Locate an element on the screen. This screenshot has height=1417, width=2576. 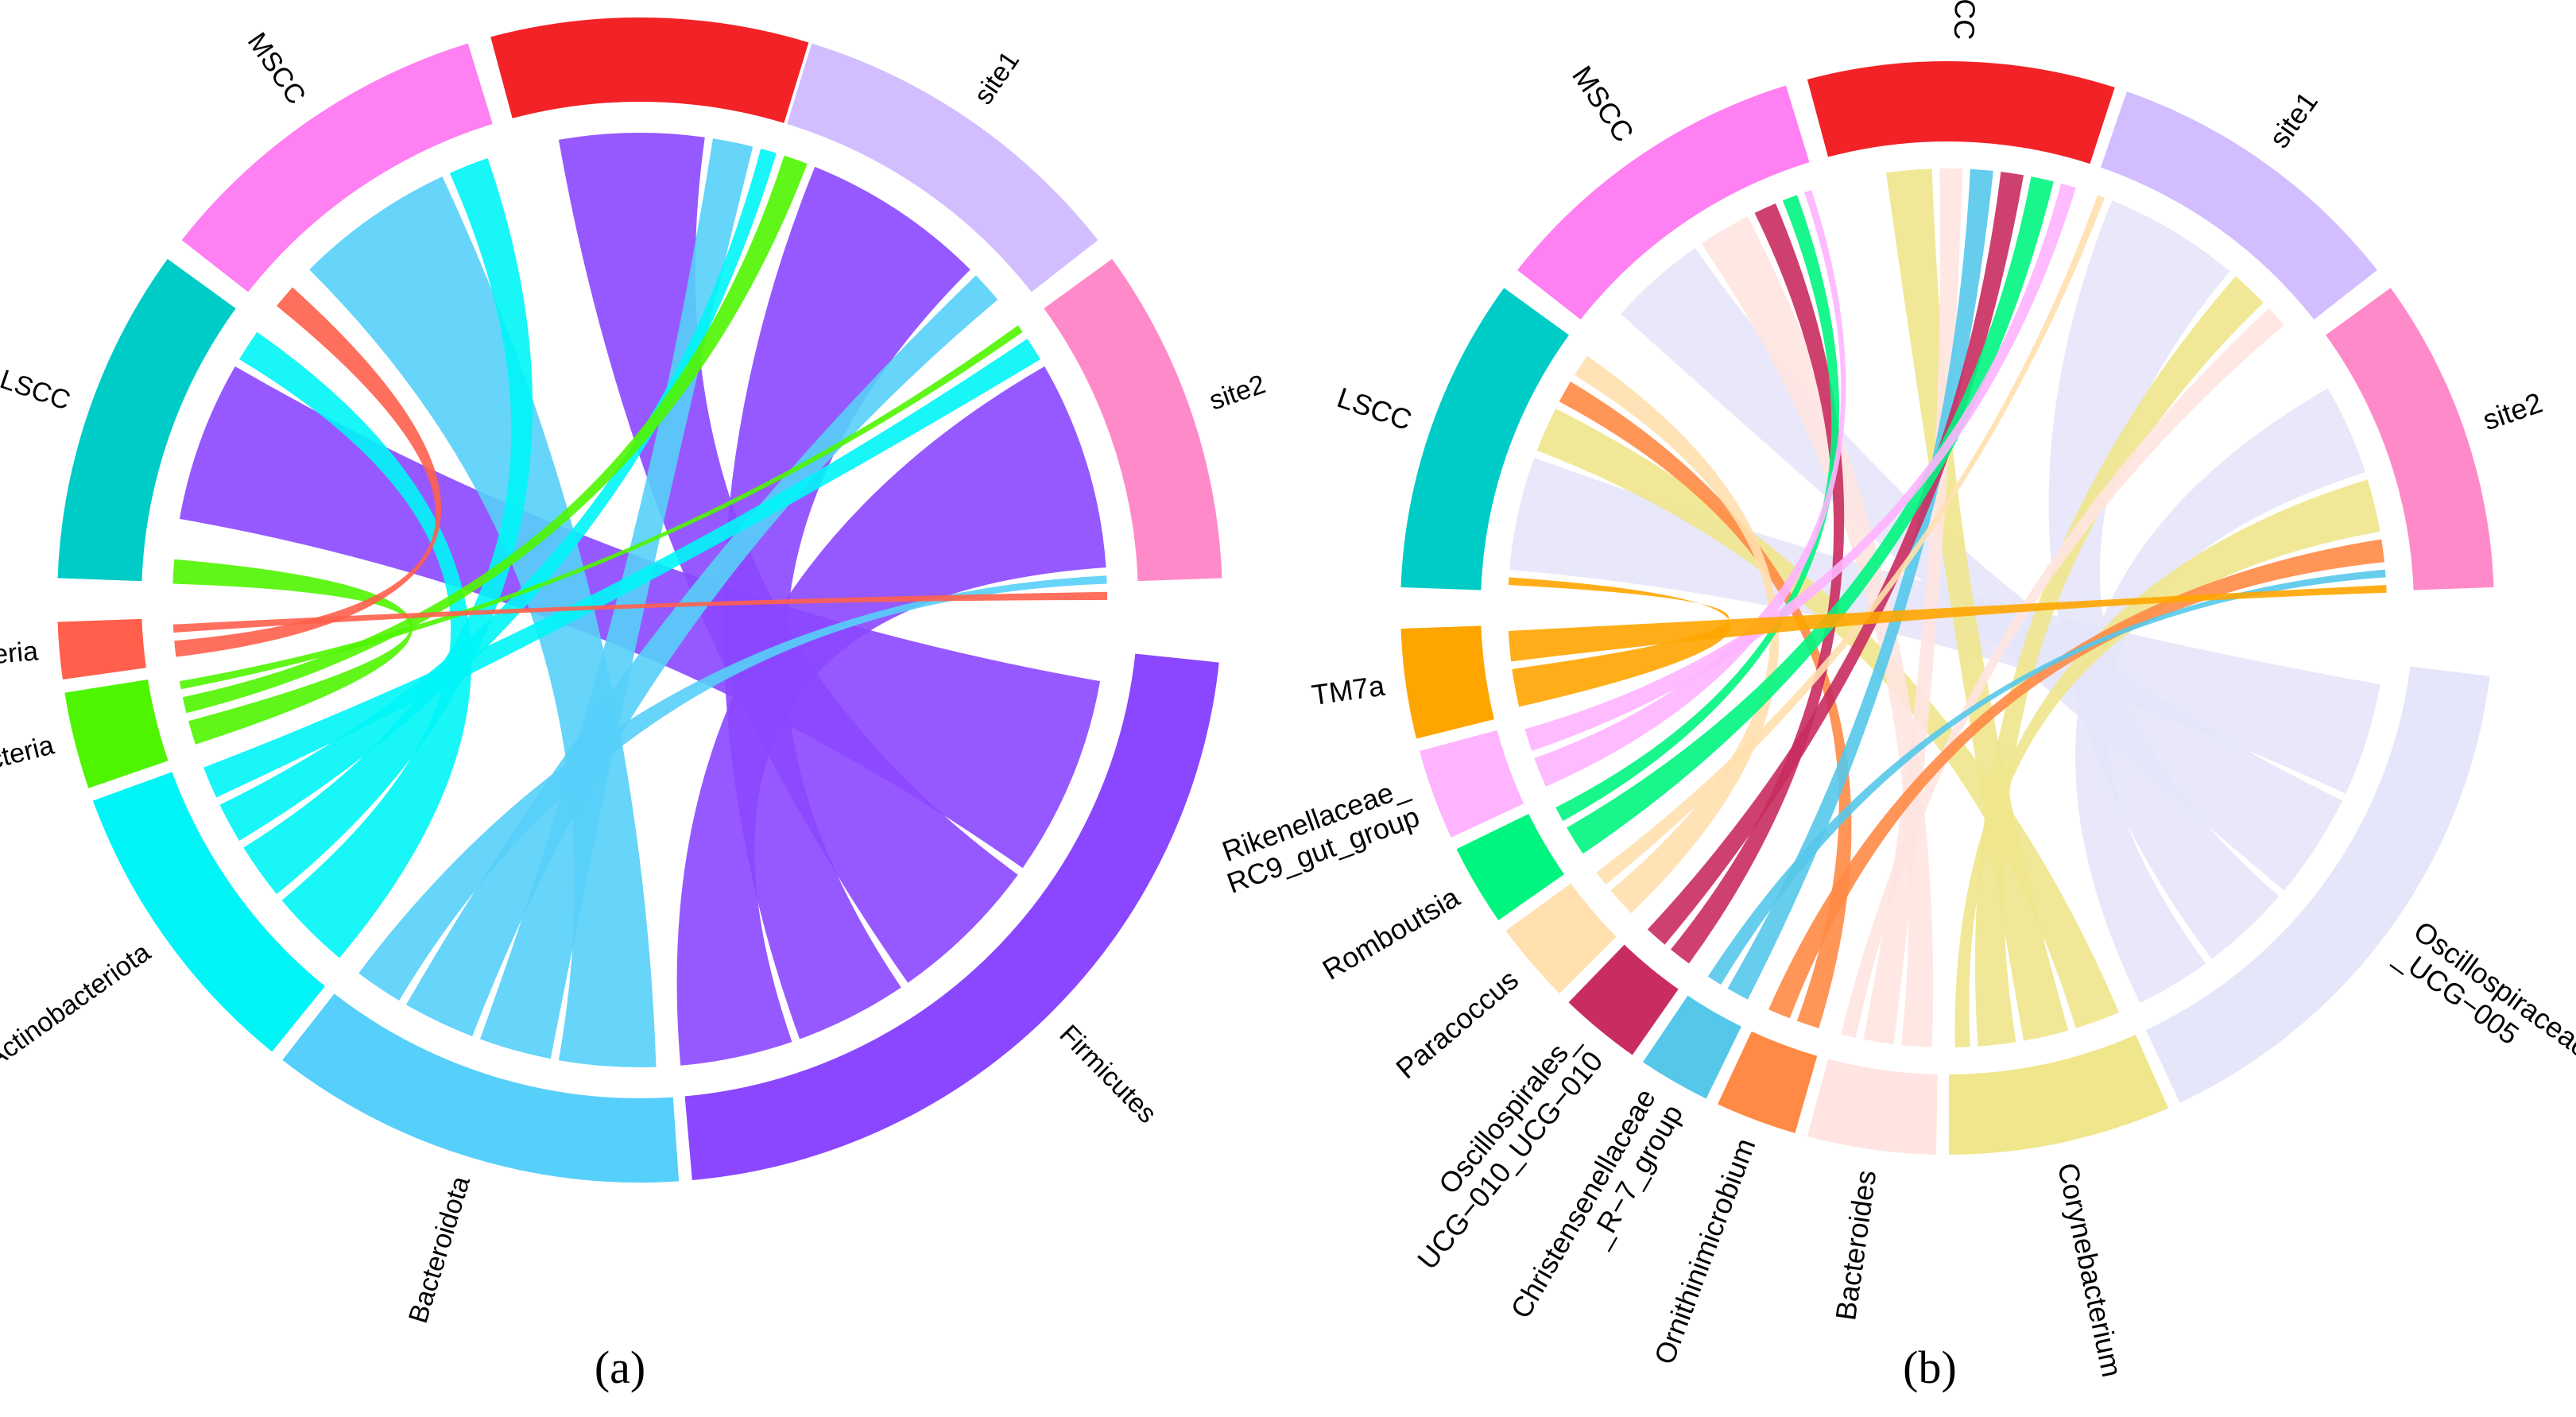
chord-actinobacteriota-mscc is located at coordinates (388, 526).